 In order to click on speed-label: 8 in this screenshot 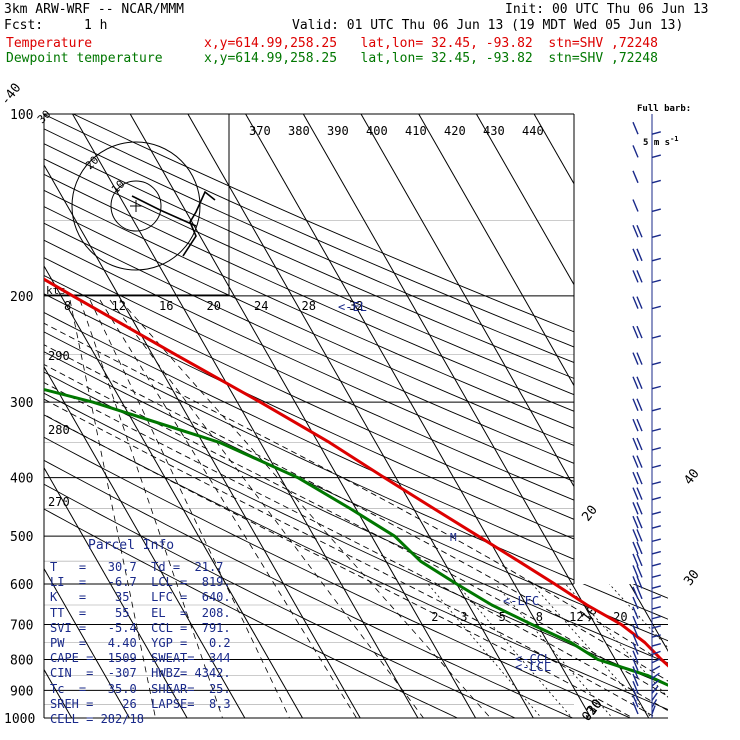, I will do `click(67, 306)`.